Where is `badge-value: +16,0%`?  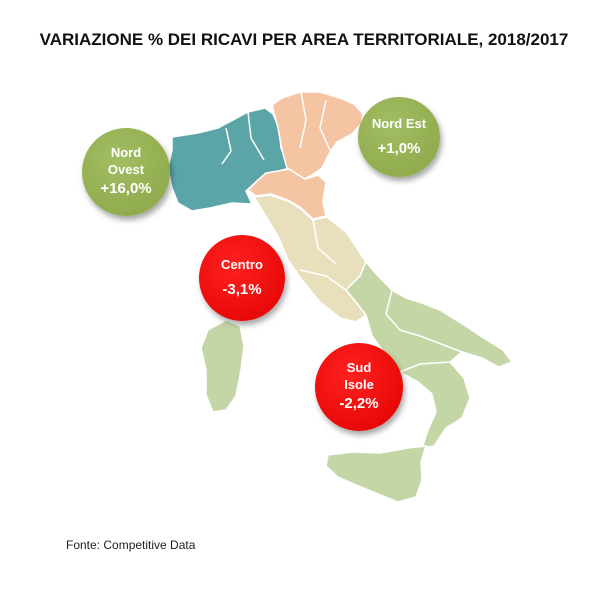 badge-value: +16,0% is located at coordinates (126, 188).